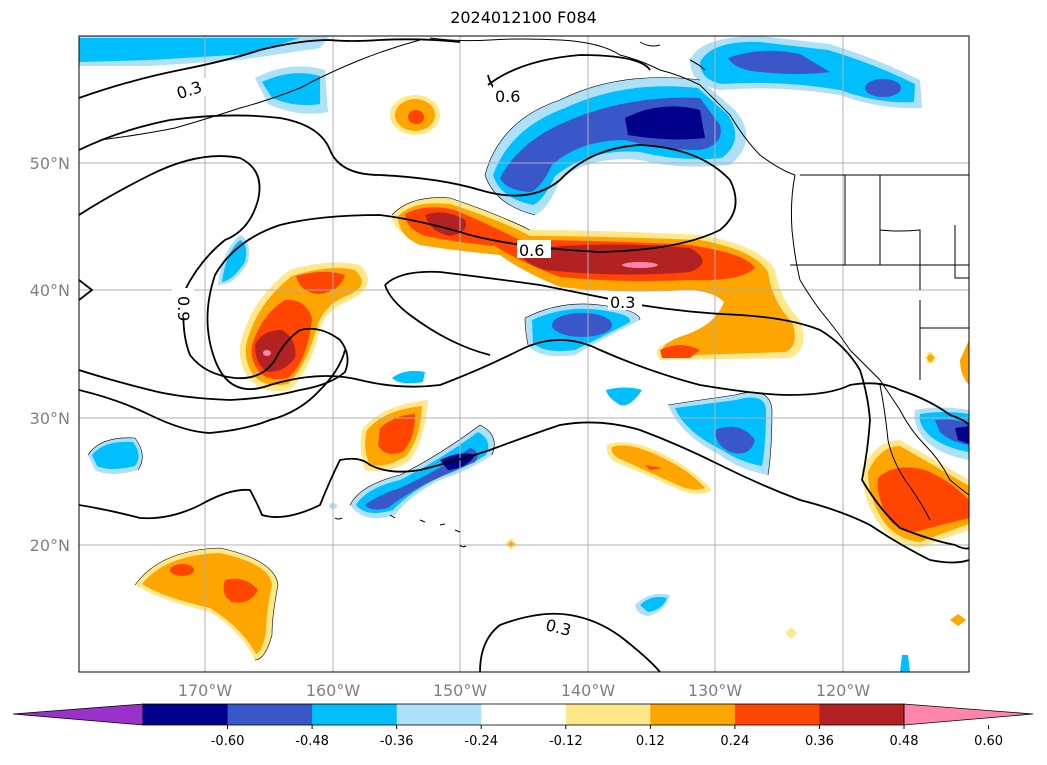 The width and height of the screenshot is (1047, 765). What do you see at coordinates (524, 690) in the screenshot?
I see `lon-labels: 170°W 160°W 150°W 140°W 130°W 120°W` at bounding box center [524, 690].